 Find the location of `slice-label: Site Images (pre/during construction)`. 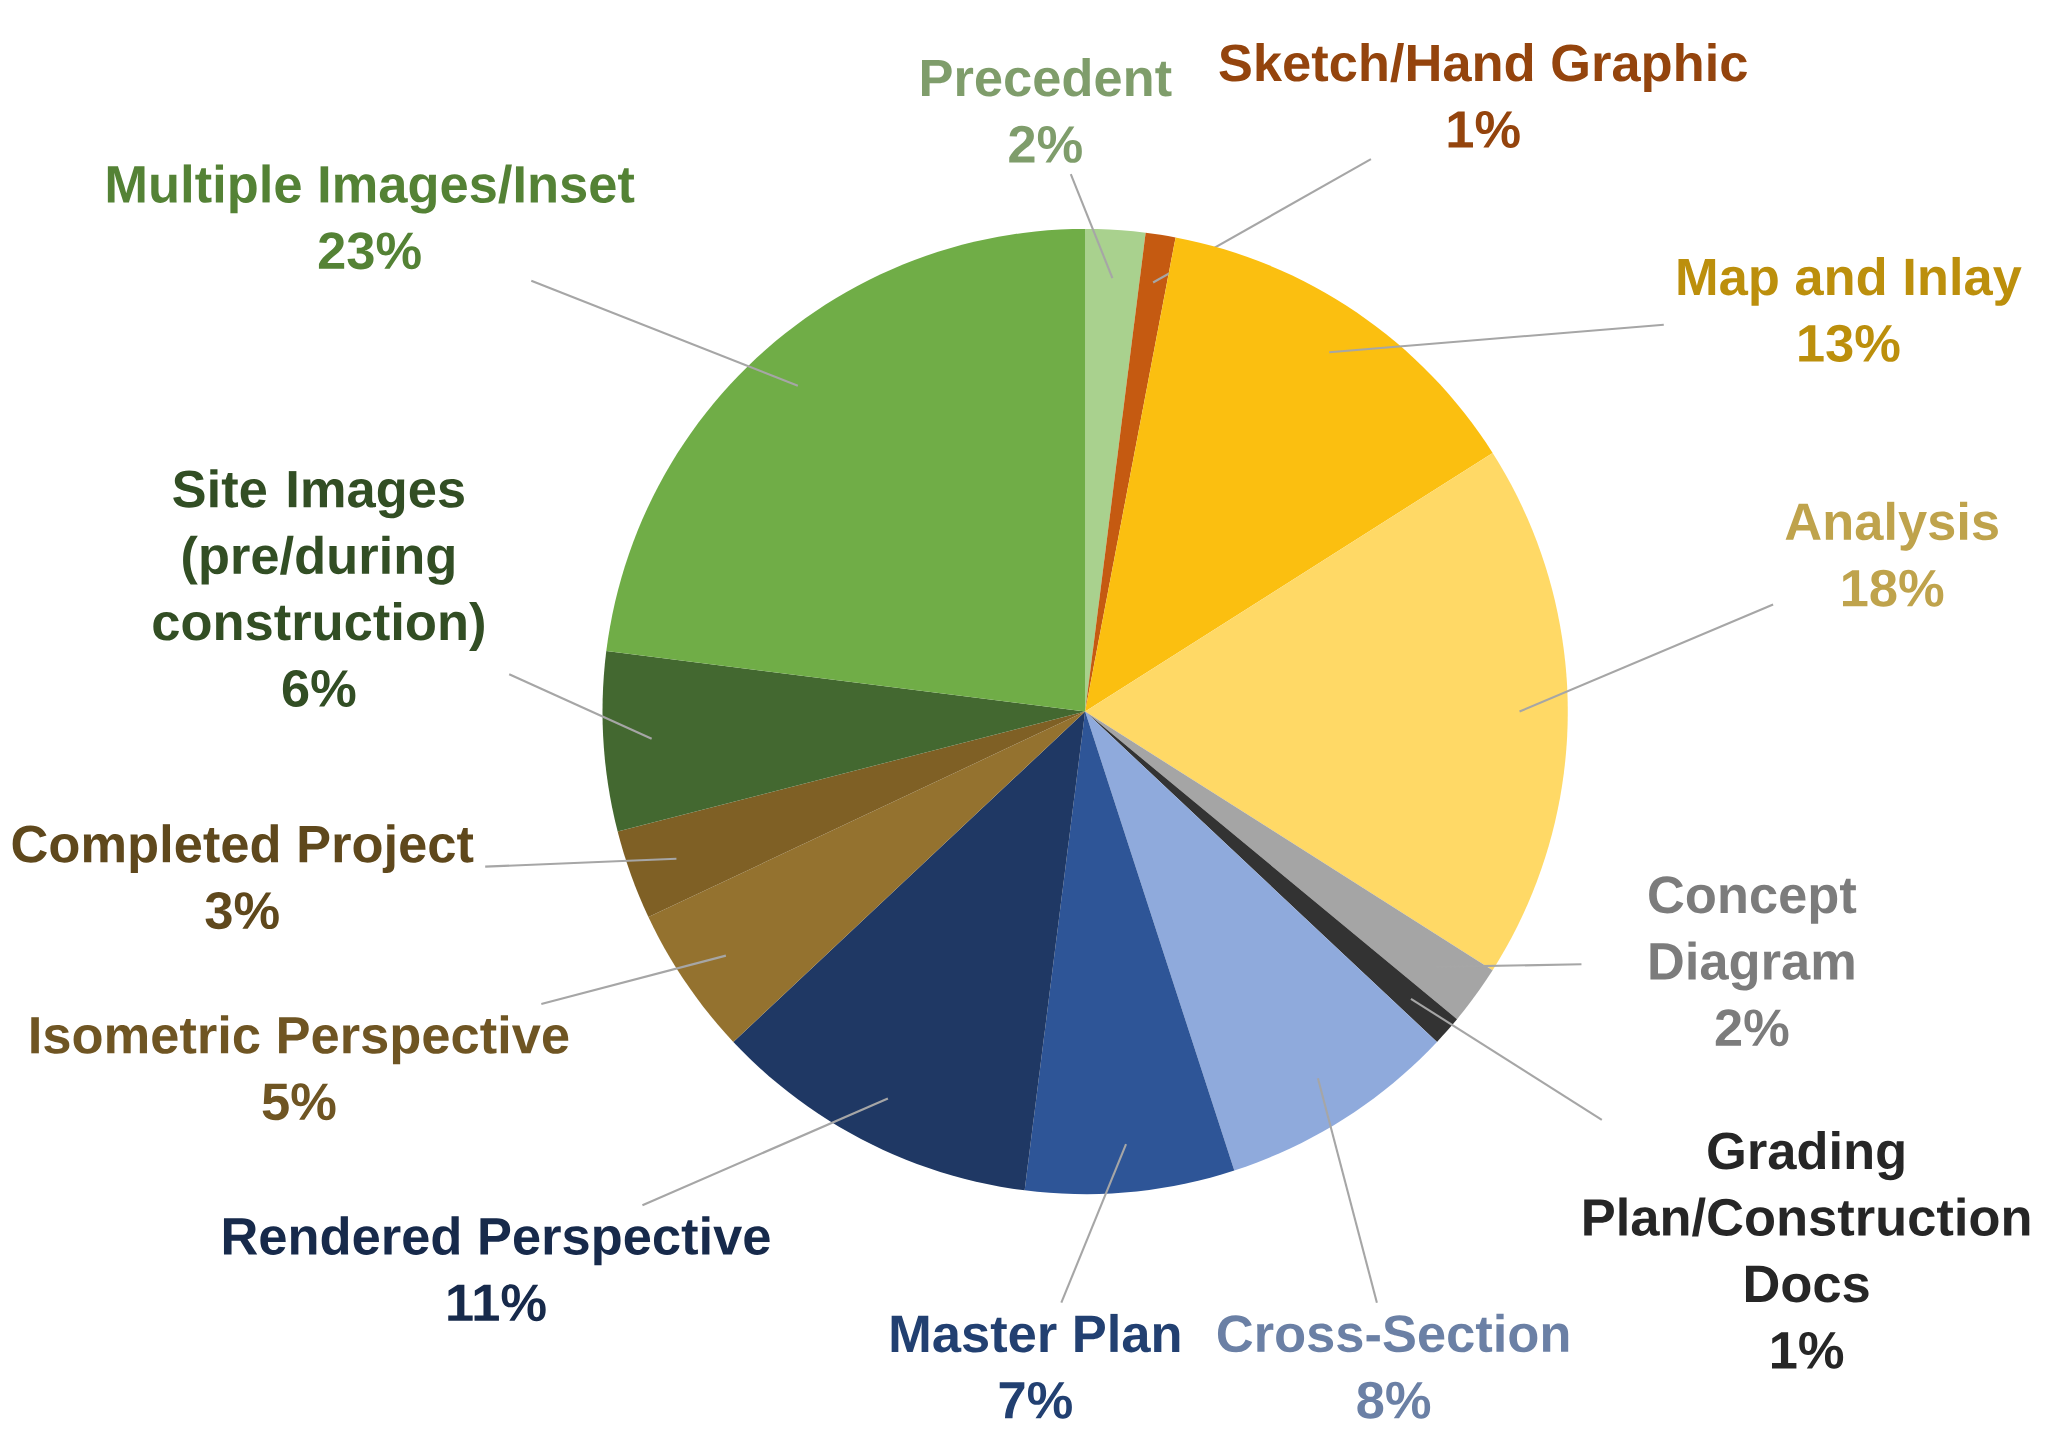

slice-label: Site Images (pre/during construction) is located at coordinates (318, 560).